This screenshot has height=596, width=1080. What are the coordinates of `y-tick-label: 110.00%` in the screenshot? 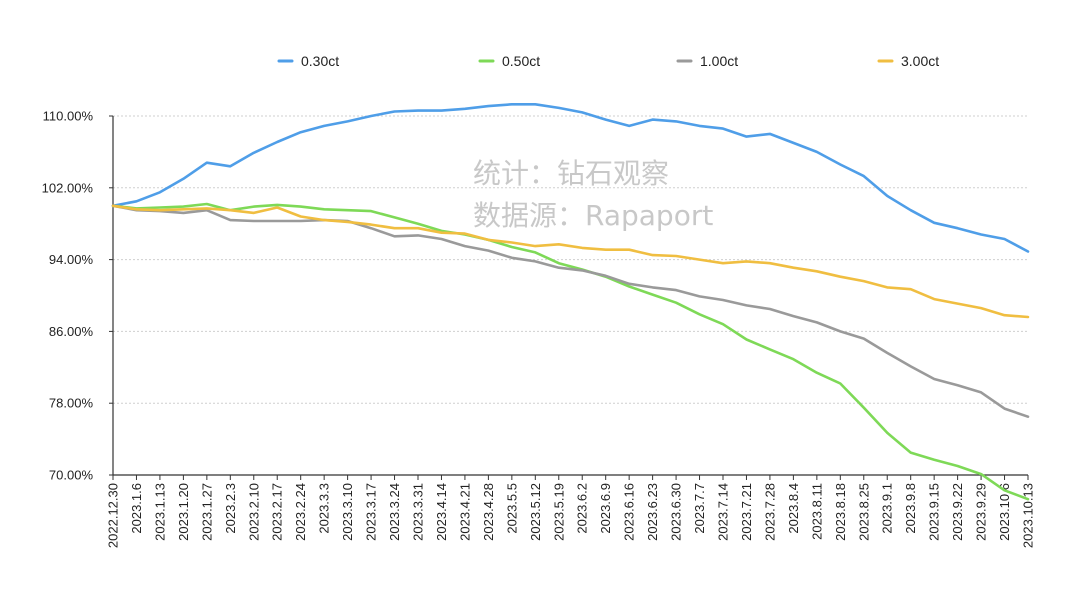 It's located at (68, 116).